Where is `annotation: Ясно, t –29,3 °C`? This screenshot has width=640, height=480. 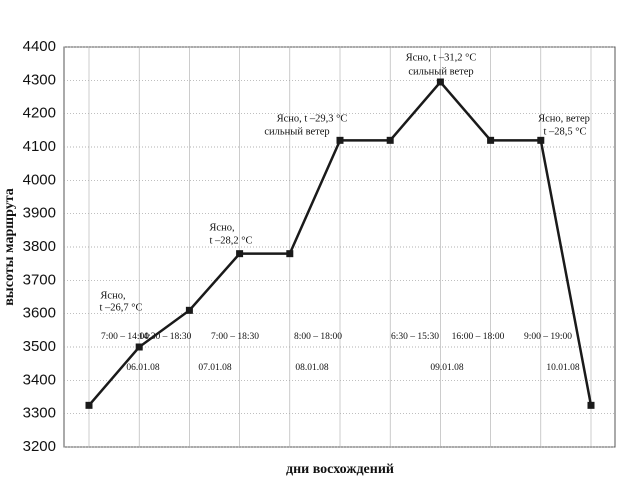 annotation: Ясно, t –29,3 °C is located at coordinates (312, 118).